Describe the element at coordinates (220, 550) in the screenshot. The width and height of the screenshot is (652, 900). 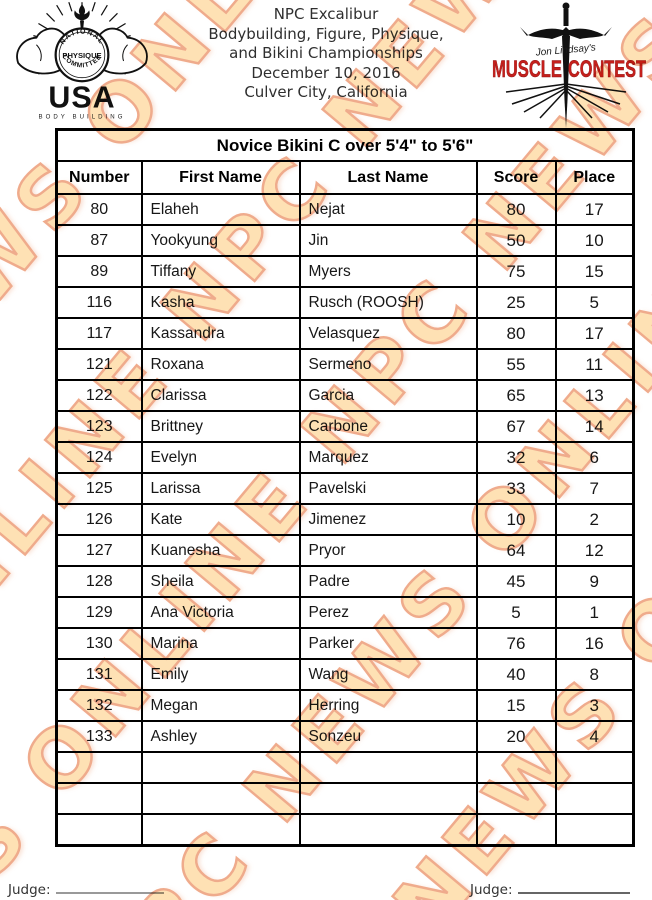
I see `first-name-cell: Kuanesha` at that location.